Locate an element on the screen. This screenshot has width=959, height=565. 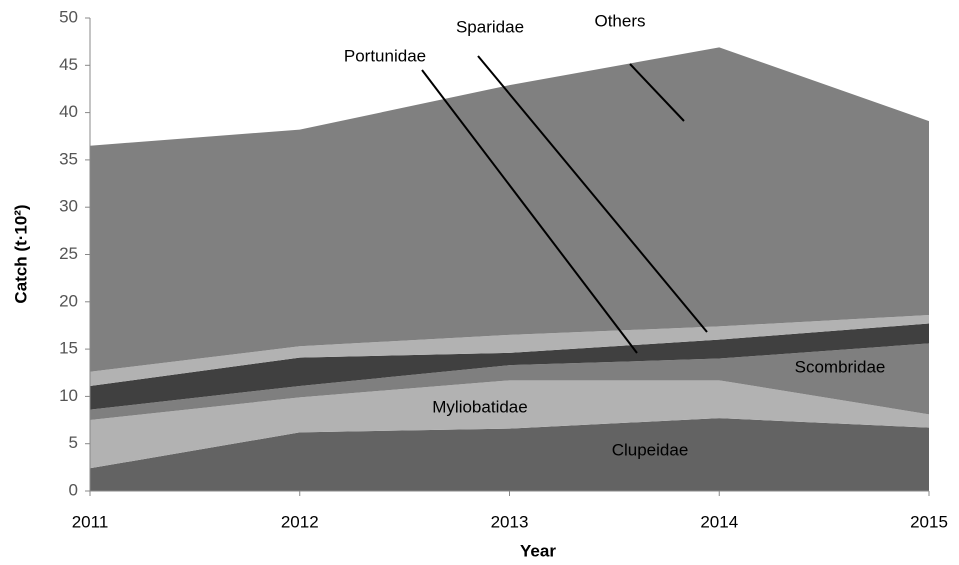
y-tick-label: 5 is located at coordinates (73, 442).